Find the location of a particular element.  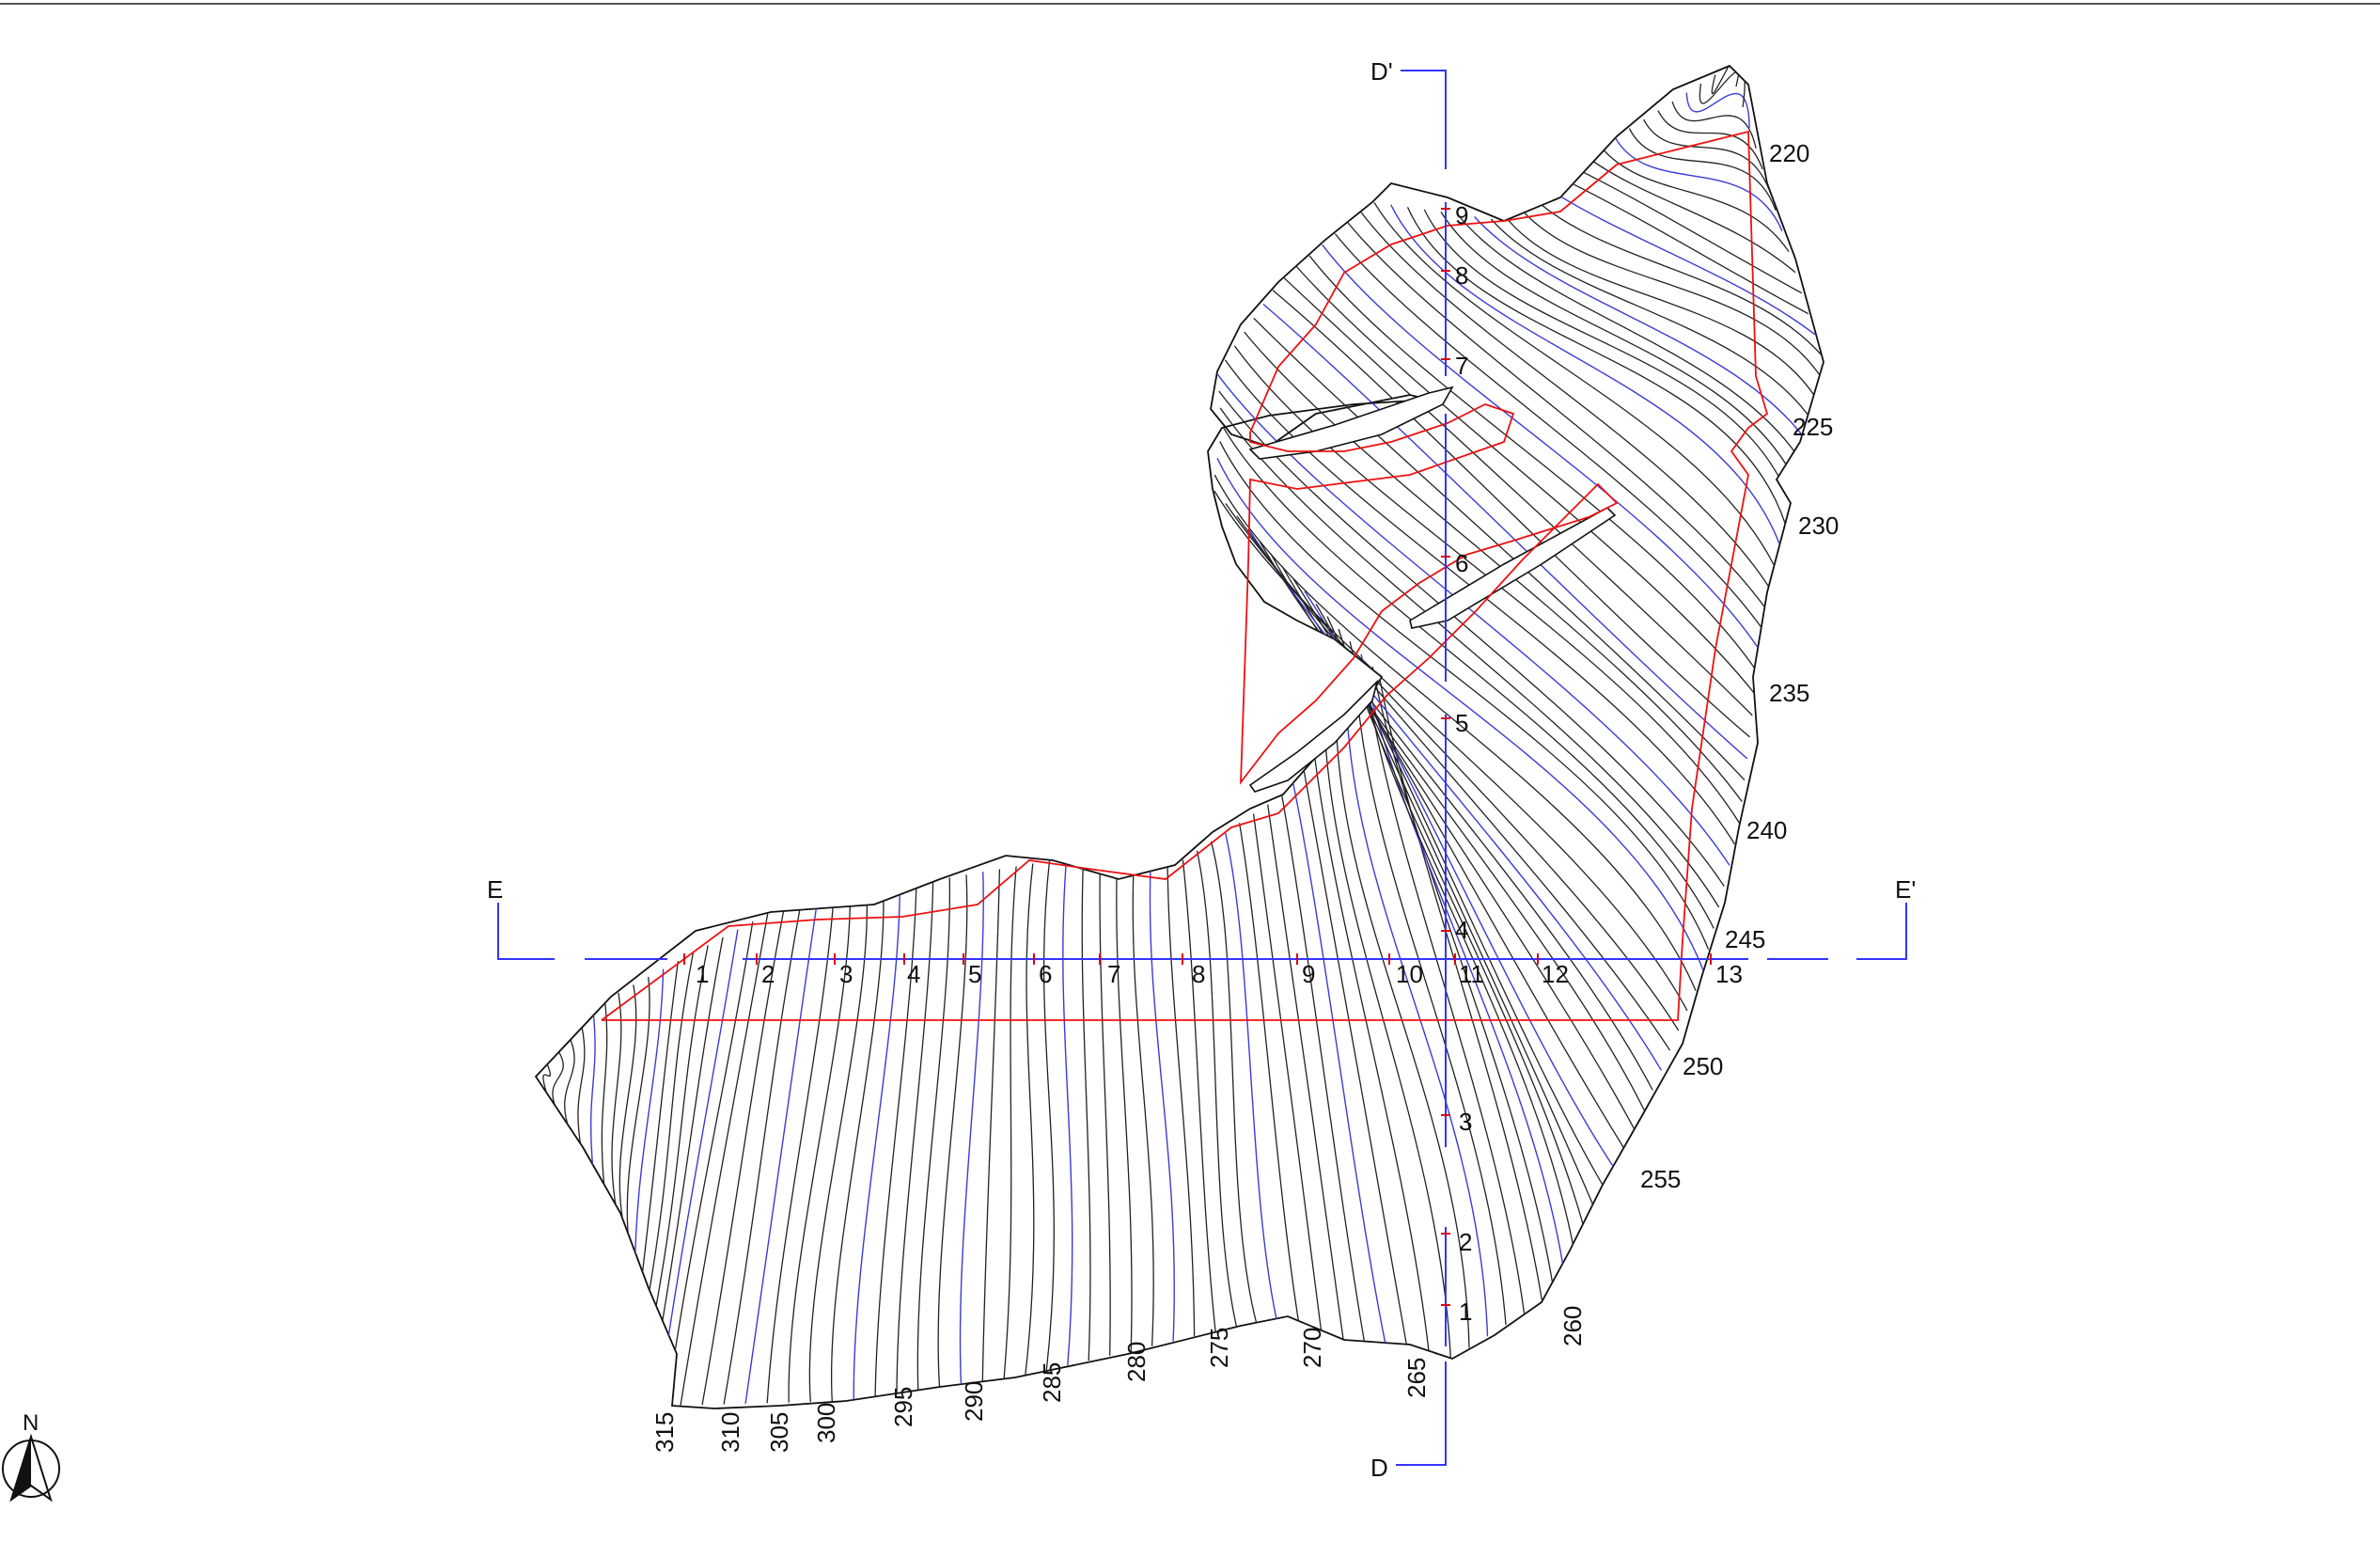

section-e-station-label: 12 is located at coordinates (1555, 974).